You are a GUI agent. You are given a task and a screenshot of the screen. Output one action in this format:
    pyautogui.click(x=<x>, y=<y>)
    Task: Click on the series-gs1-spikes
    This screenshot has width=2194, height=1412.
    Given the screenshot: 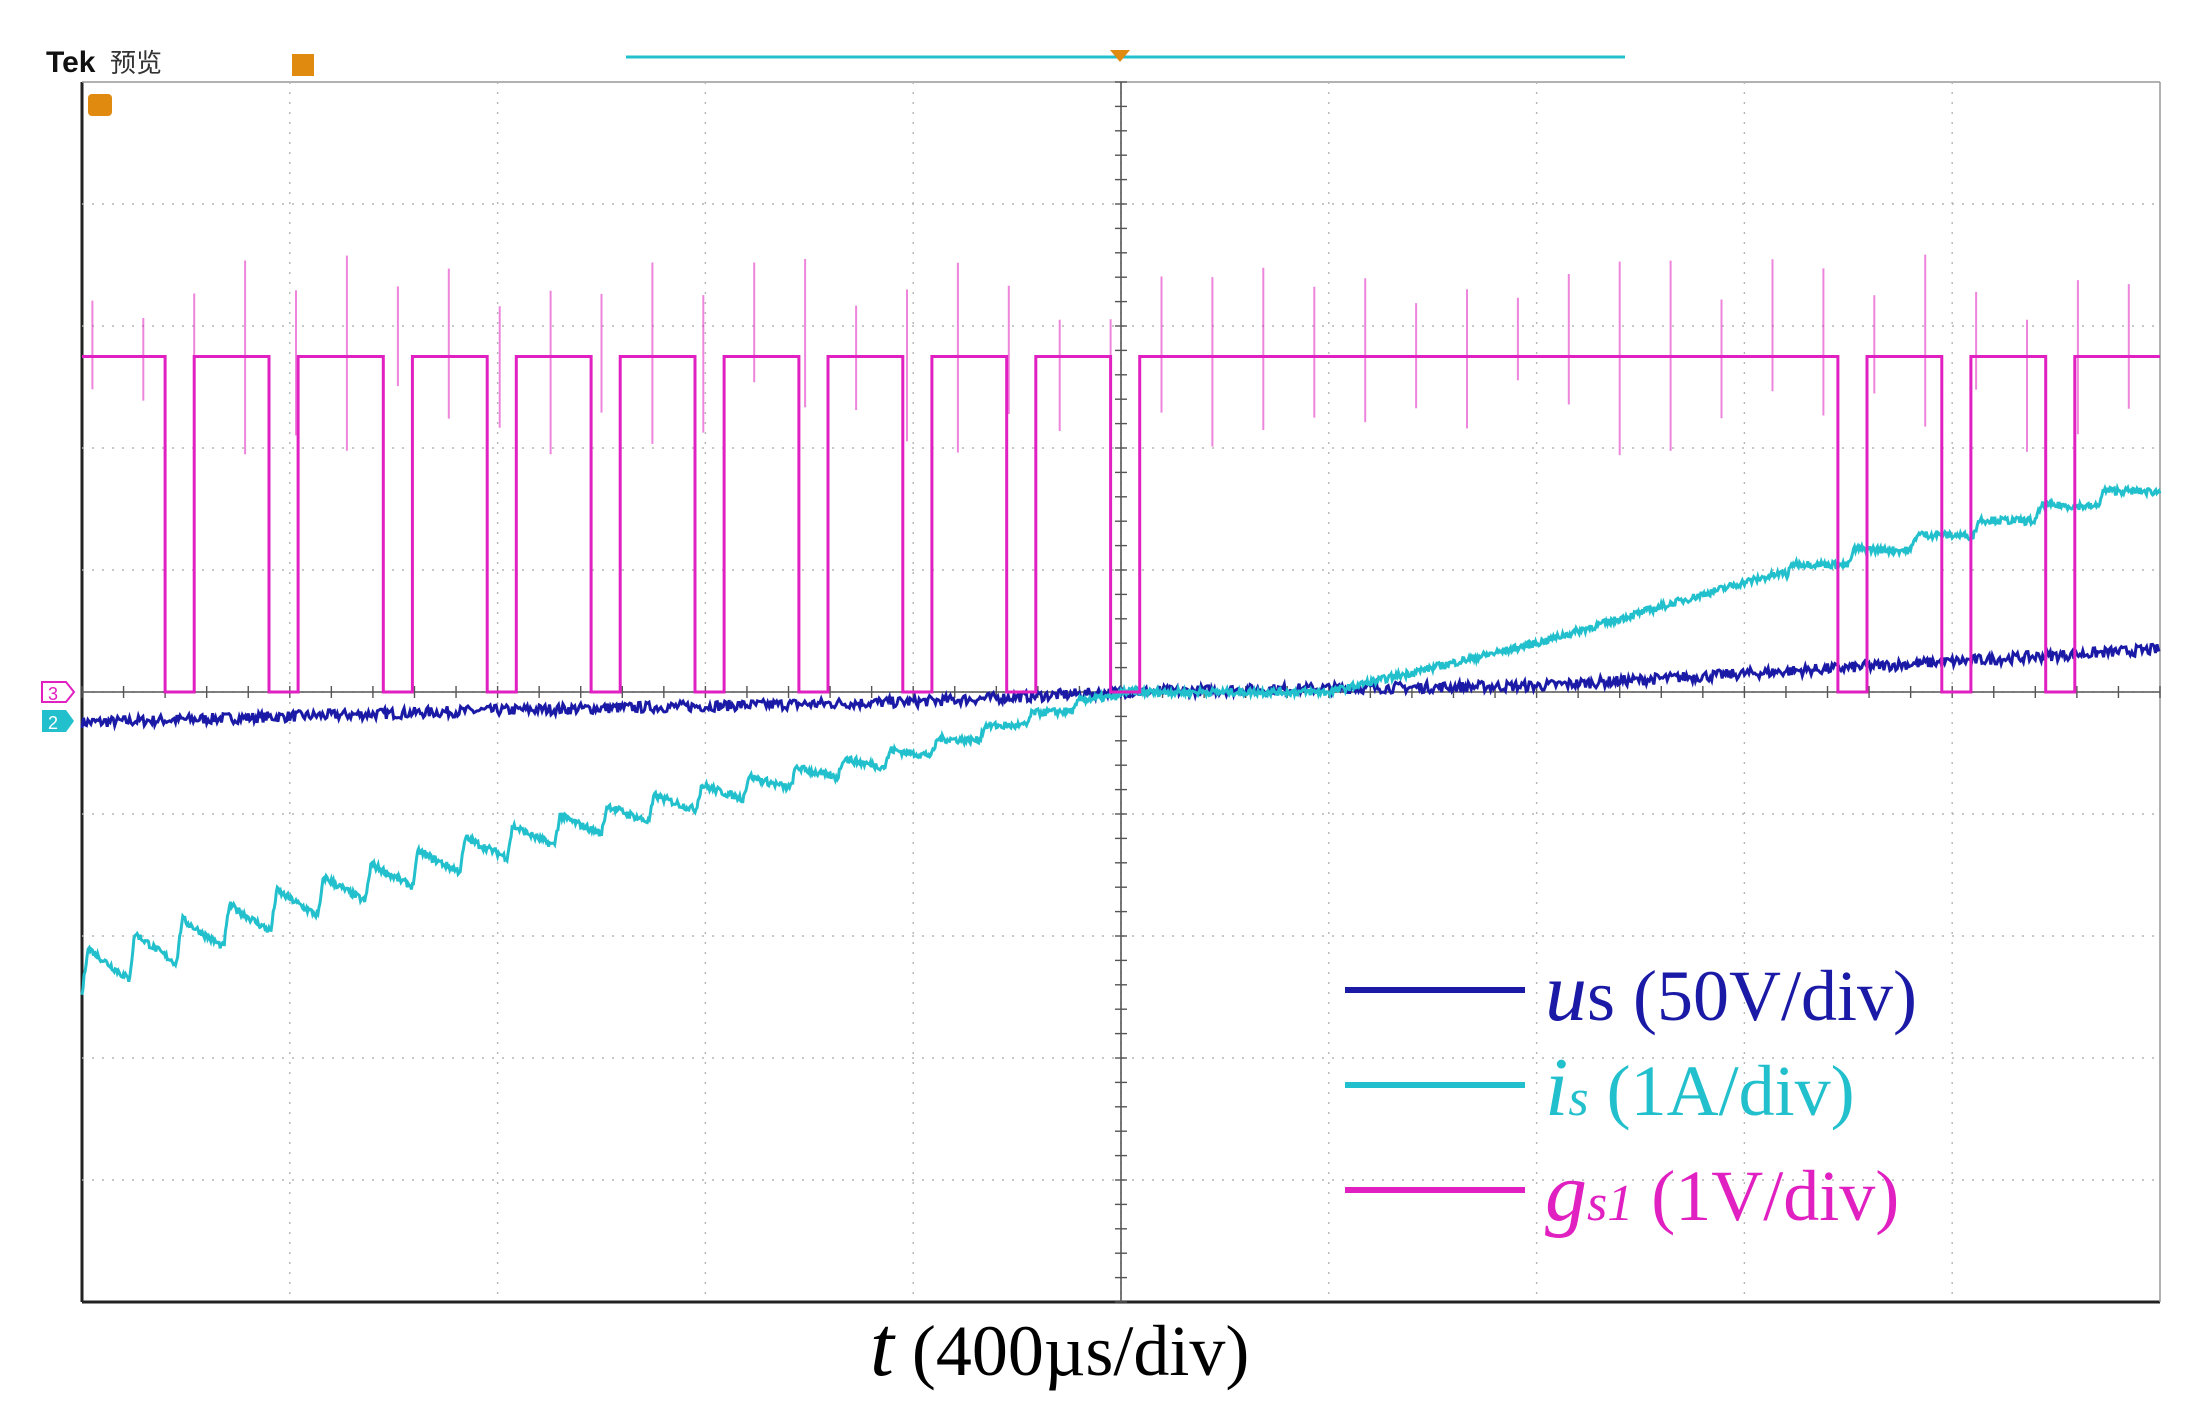 What is the action you would take?
    pyautogui.click(x=1110, y=355)
    